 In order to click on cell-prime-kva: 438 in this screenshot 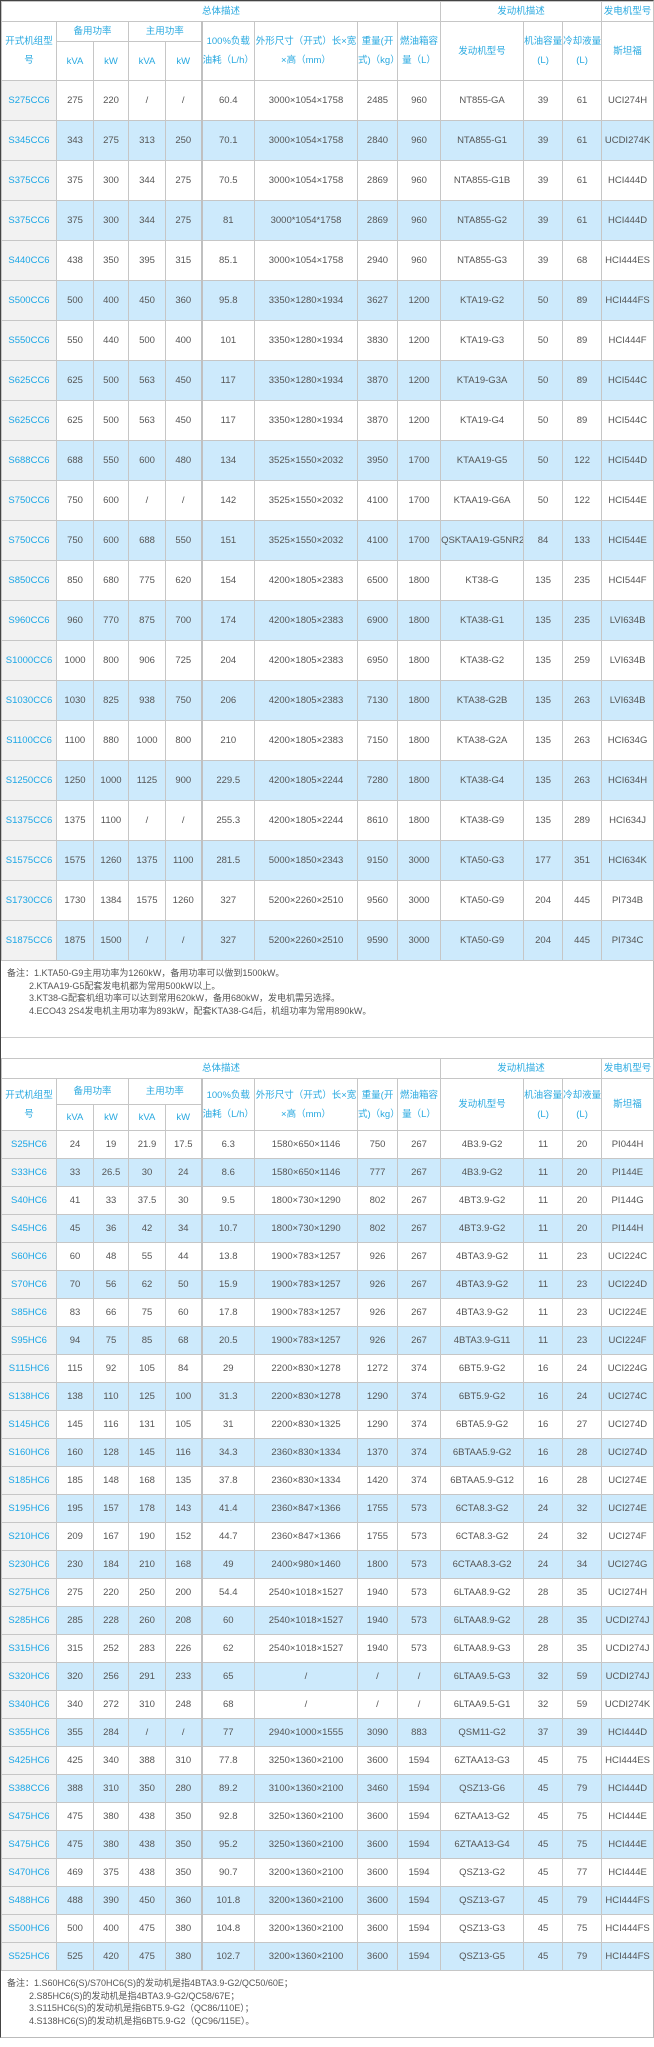, I will do `click(147, 1872)`.